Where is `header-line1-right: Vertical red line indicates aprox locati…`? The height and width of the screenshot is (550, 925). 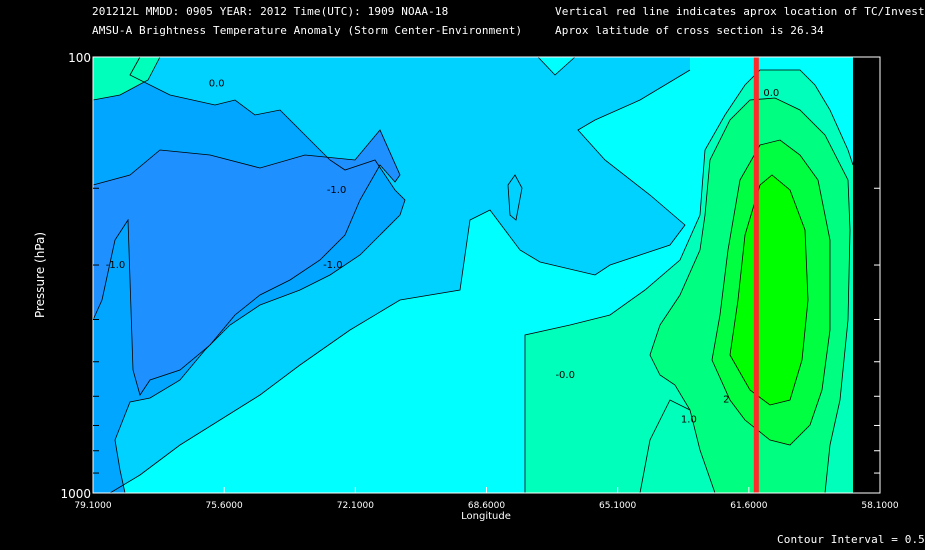 header-line1-right: Vertical red line indicates aprox locati… is located at coordinates (740, 11).